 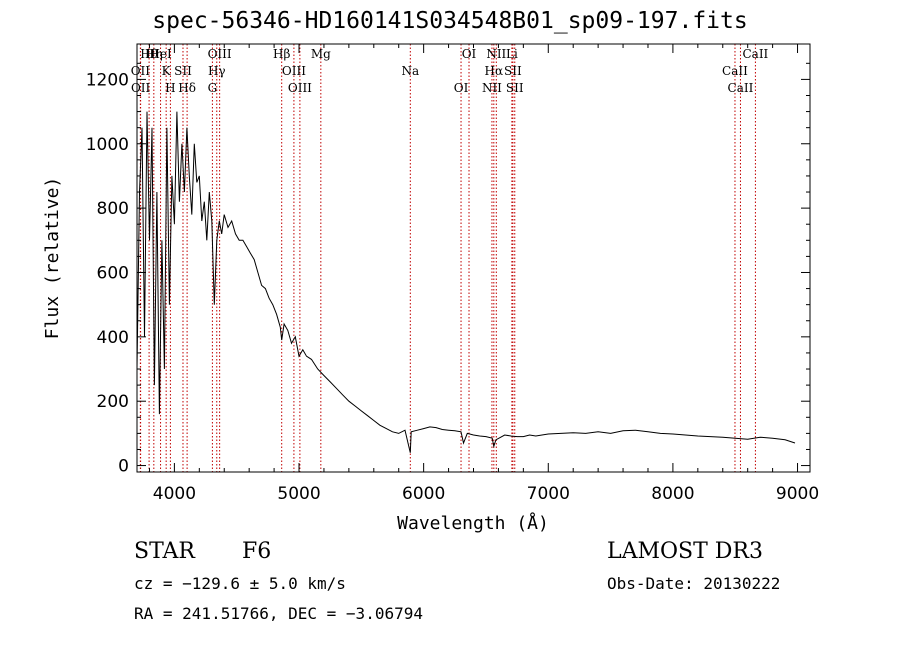 What do you see at coordinates (149, 54) in the screenshot?
I see `emission-line-label: Hθ` at bounding box center [149, 54].